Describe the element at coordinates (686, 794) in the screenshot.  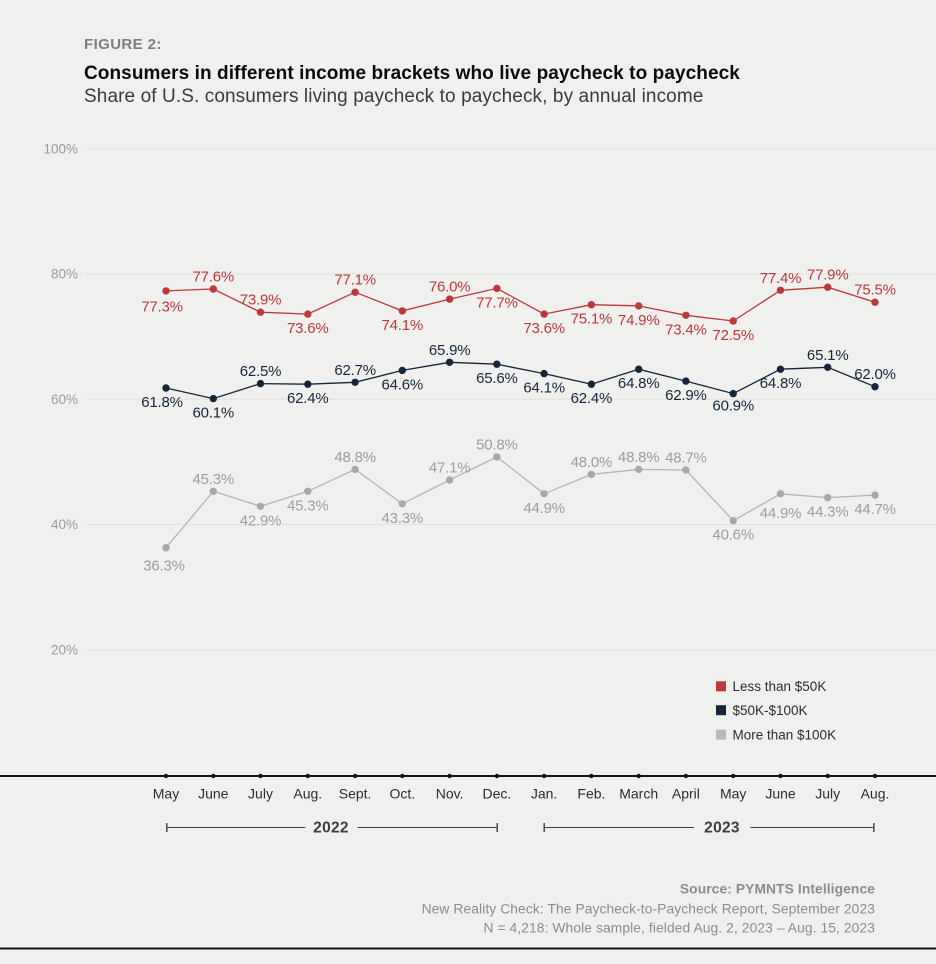
I see `svg-text: April` at that location.